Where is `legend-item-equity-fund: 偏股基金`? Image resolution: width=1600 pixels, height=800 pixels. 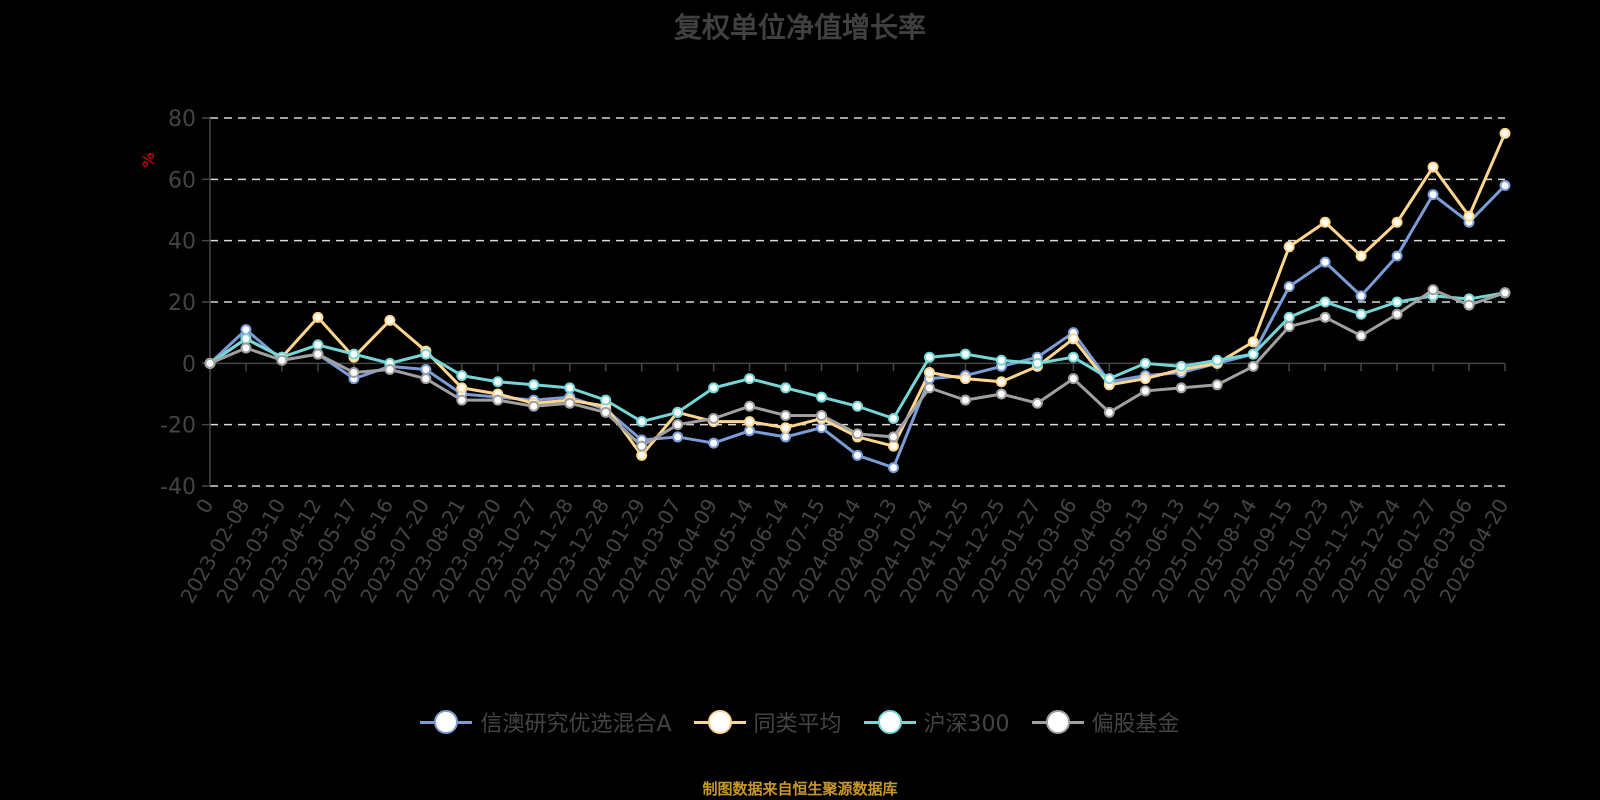
legend-item-equity-fund: 偏股基金 is located at coordinates (1105, 722).